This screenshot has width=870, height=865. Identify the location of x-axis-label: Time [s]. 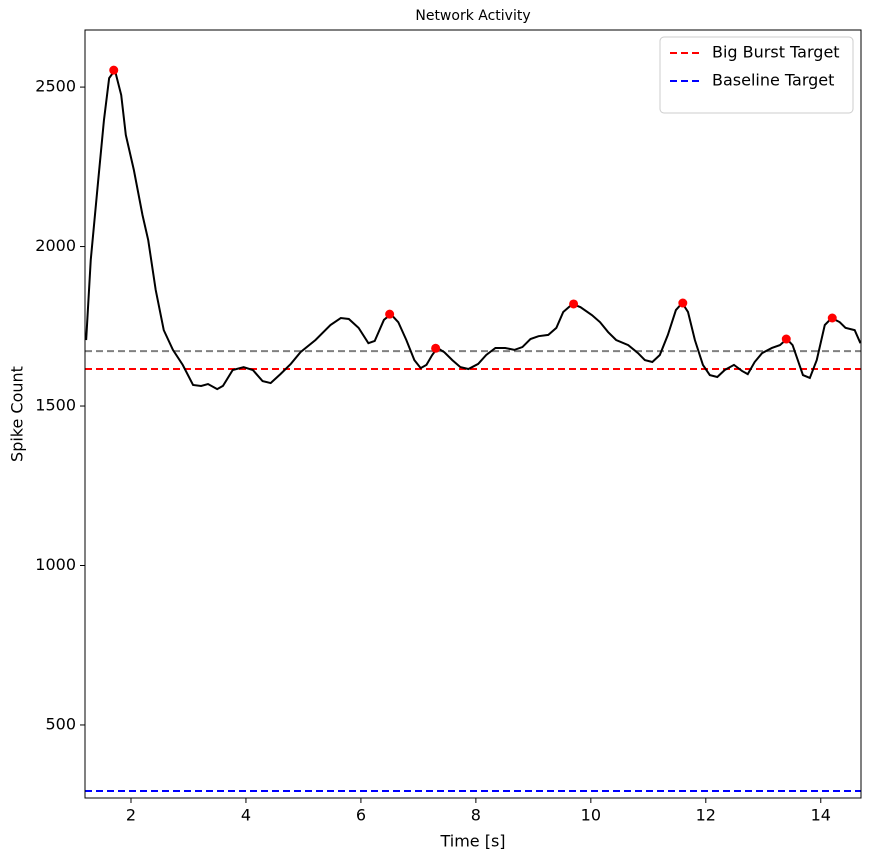
(472, 841).